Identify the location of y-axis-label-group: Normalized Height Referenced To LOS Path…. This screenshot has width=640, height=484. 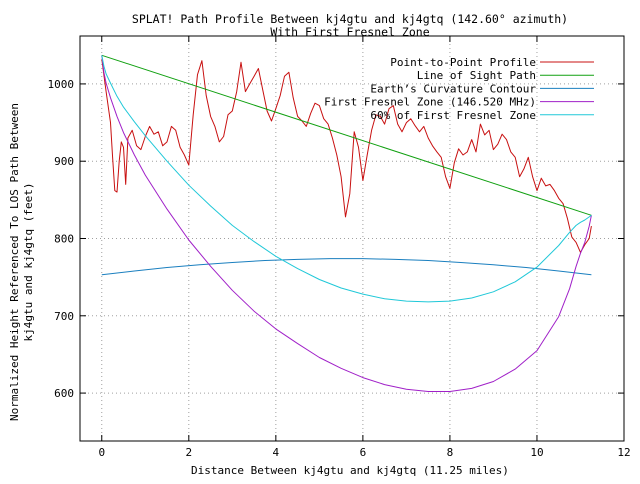
(21, 262).